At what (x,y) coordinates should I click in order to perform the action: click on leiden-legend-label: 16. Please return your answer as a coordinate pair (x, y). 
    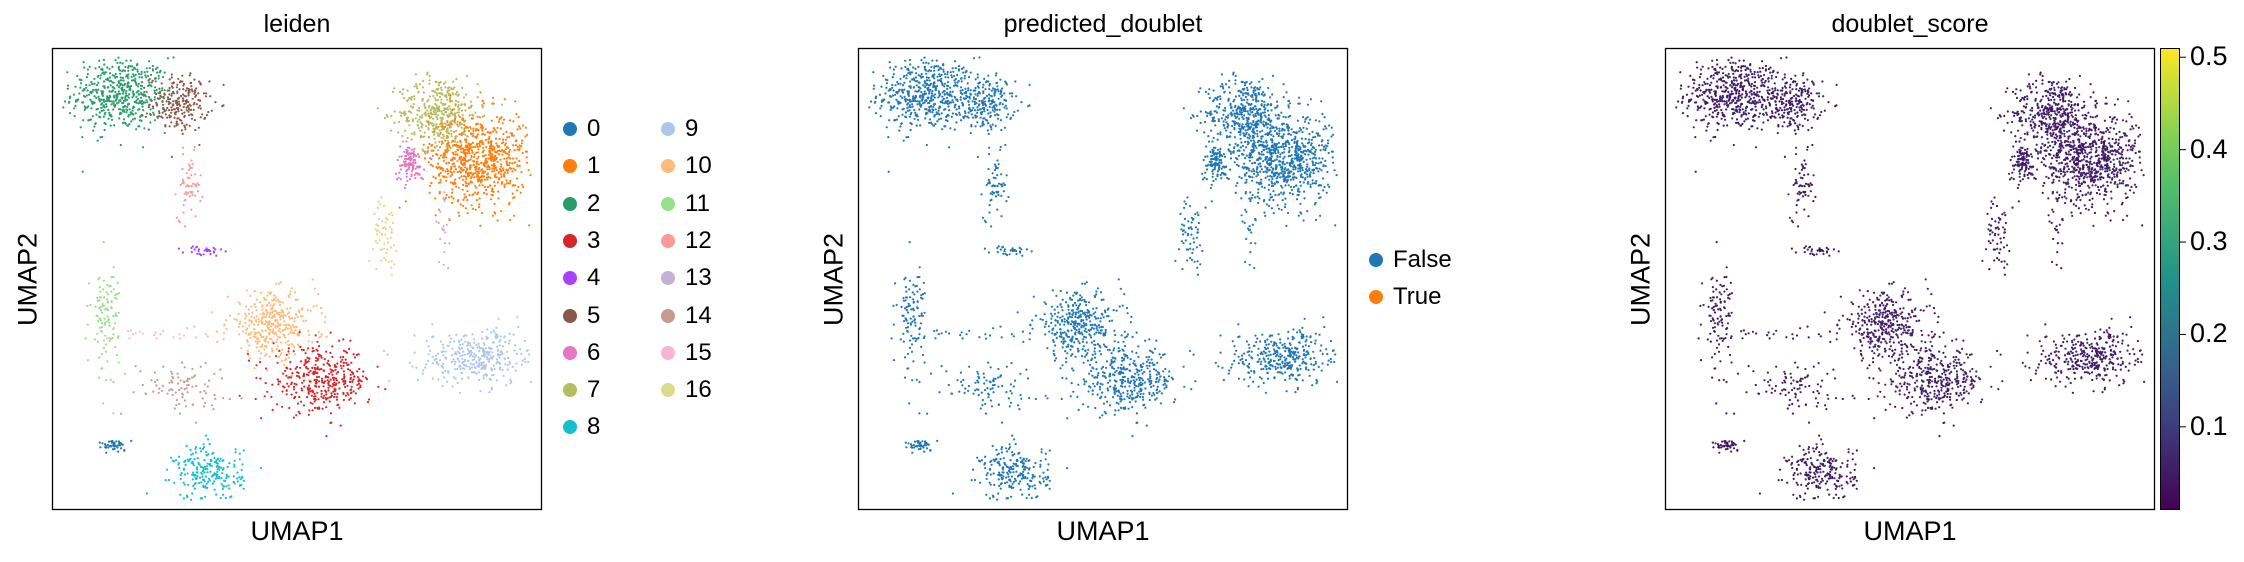
    Looking at the image, I should click on (698, 390).